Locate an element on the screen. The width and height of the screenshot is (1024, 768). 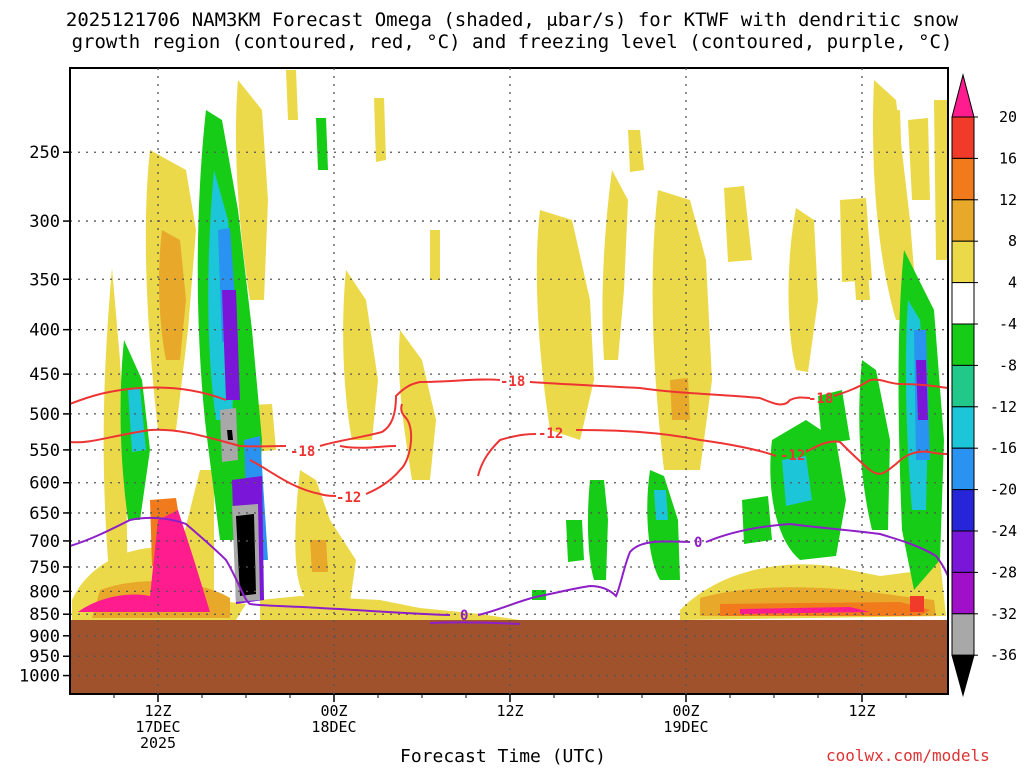
colorbar-label: -16 is located at coordinates (1003, 448).